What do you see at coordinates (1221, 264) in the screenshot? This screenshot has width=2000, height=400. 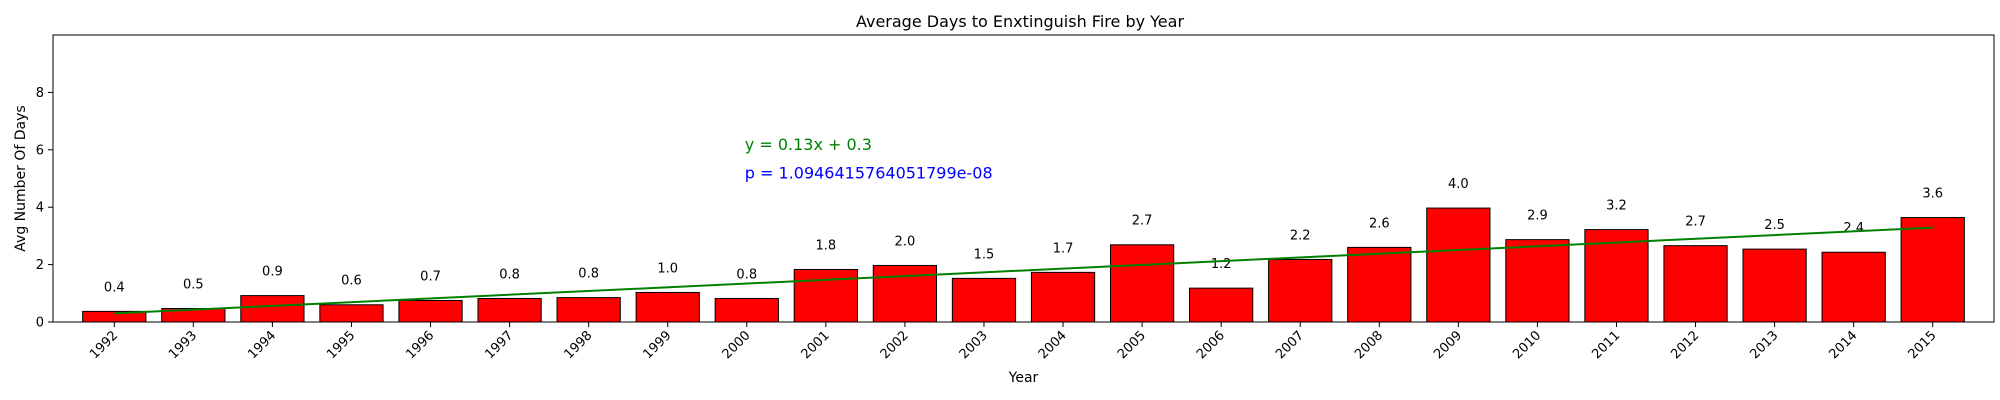 I see `data-label-2006: 1.2` at bounding box center [1221, 264].